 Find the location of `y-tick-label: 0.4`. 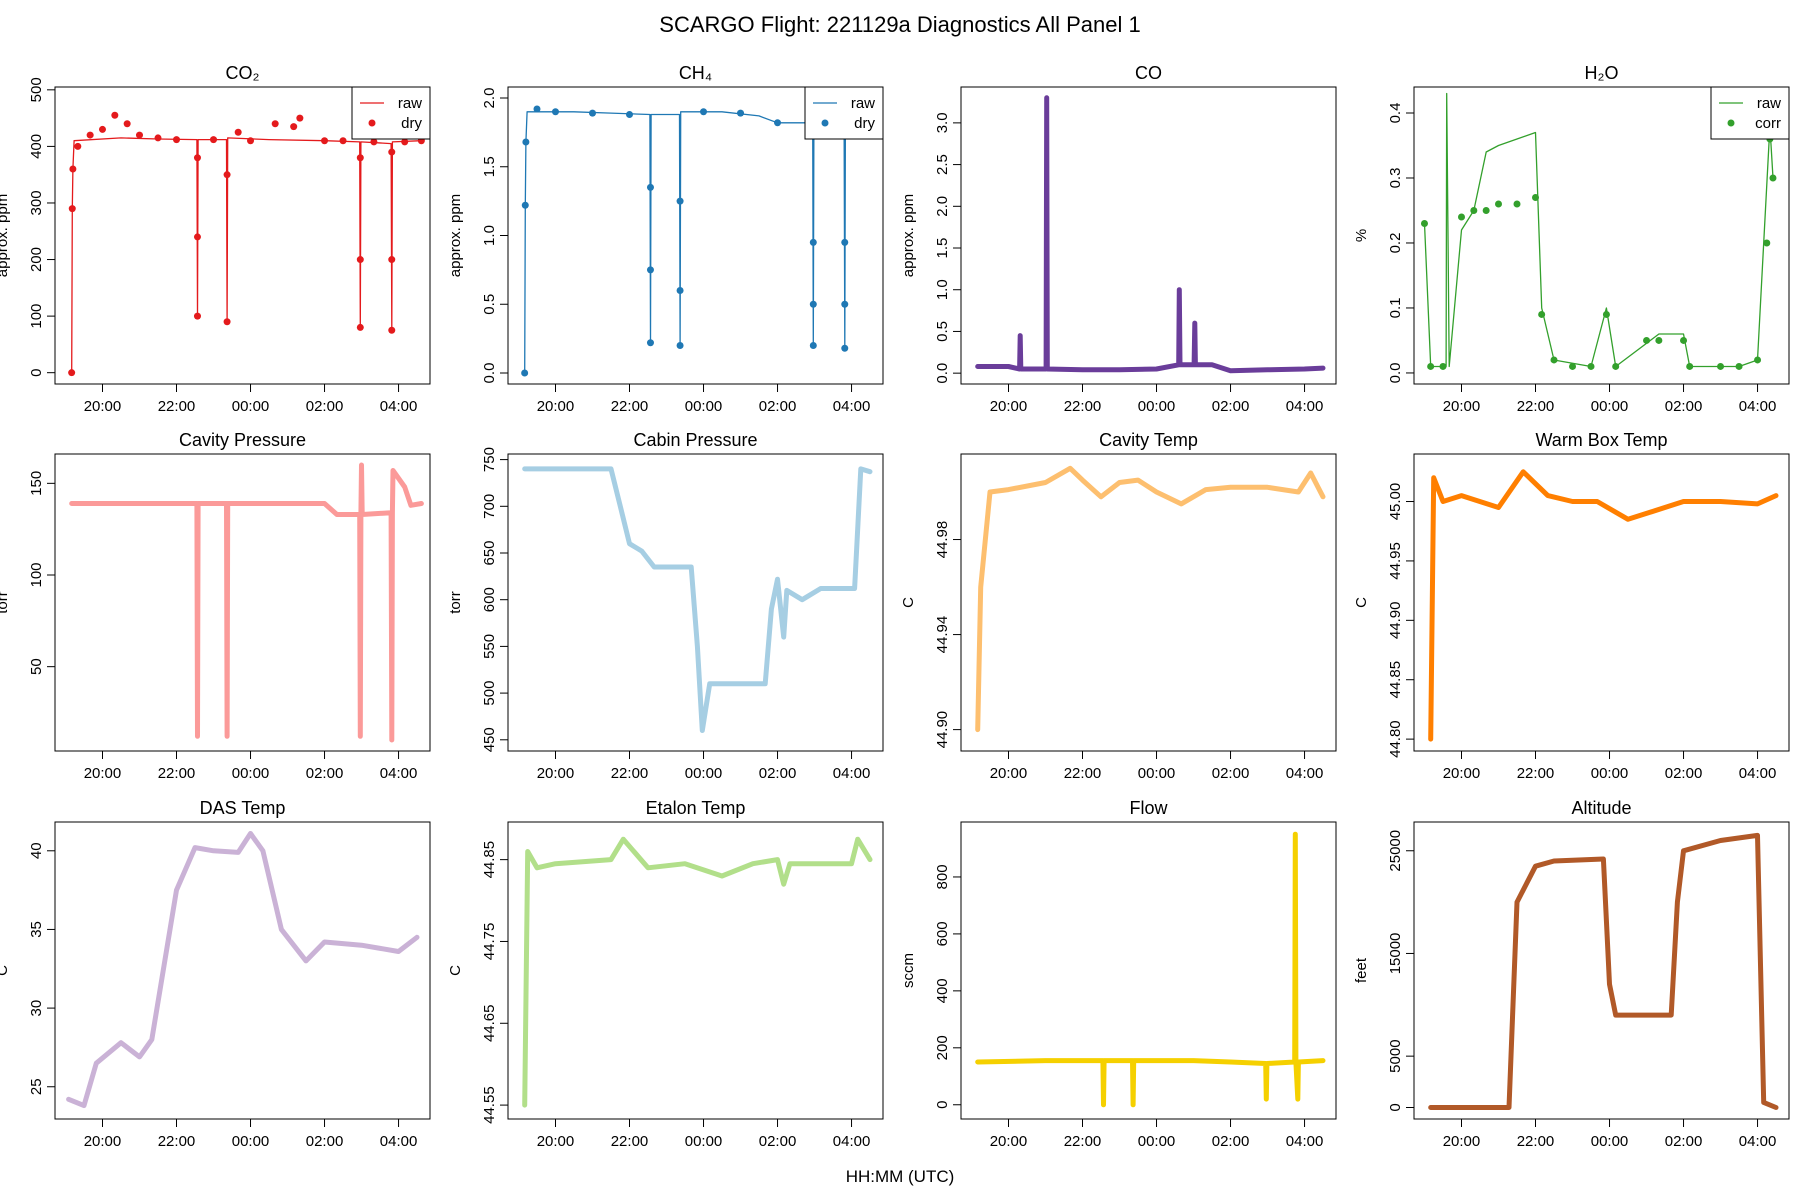

y-tick-label: 0.4 is located at coordinates (1395, 113).